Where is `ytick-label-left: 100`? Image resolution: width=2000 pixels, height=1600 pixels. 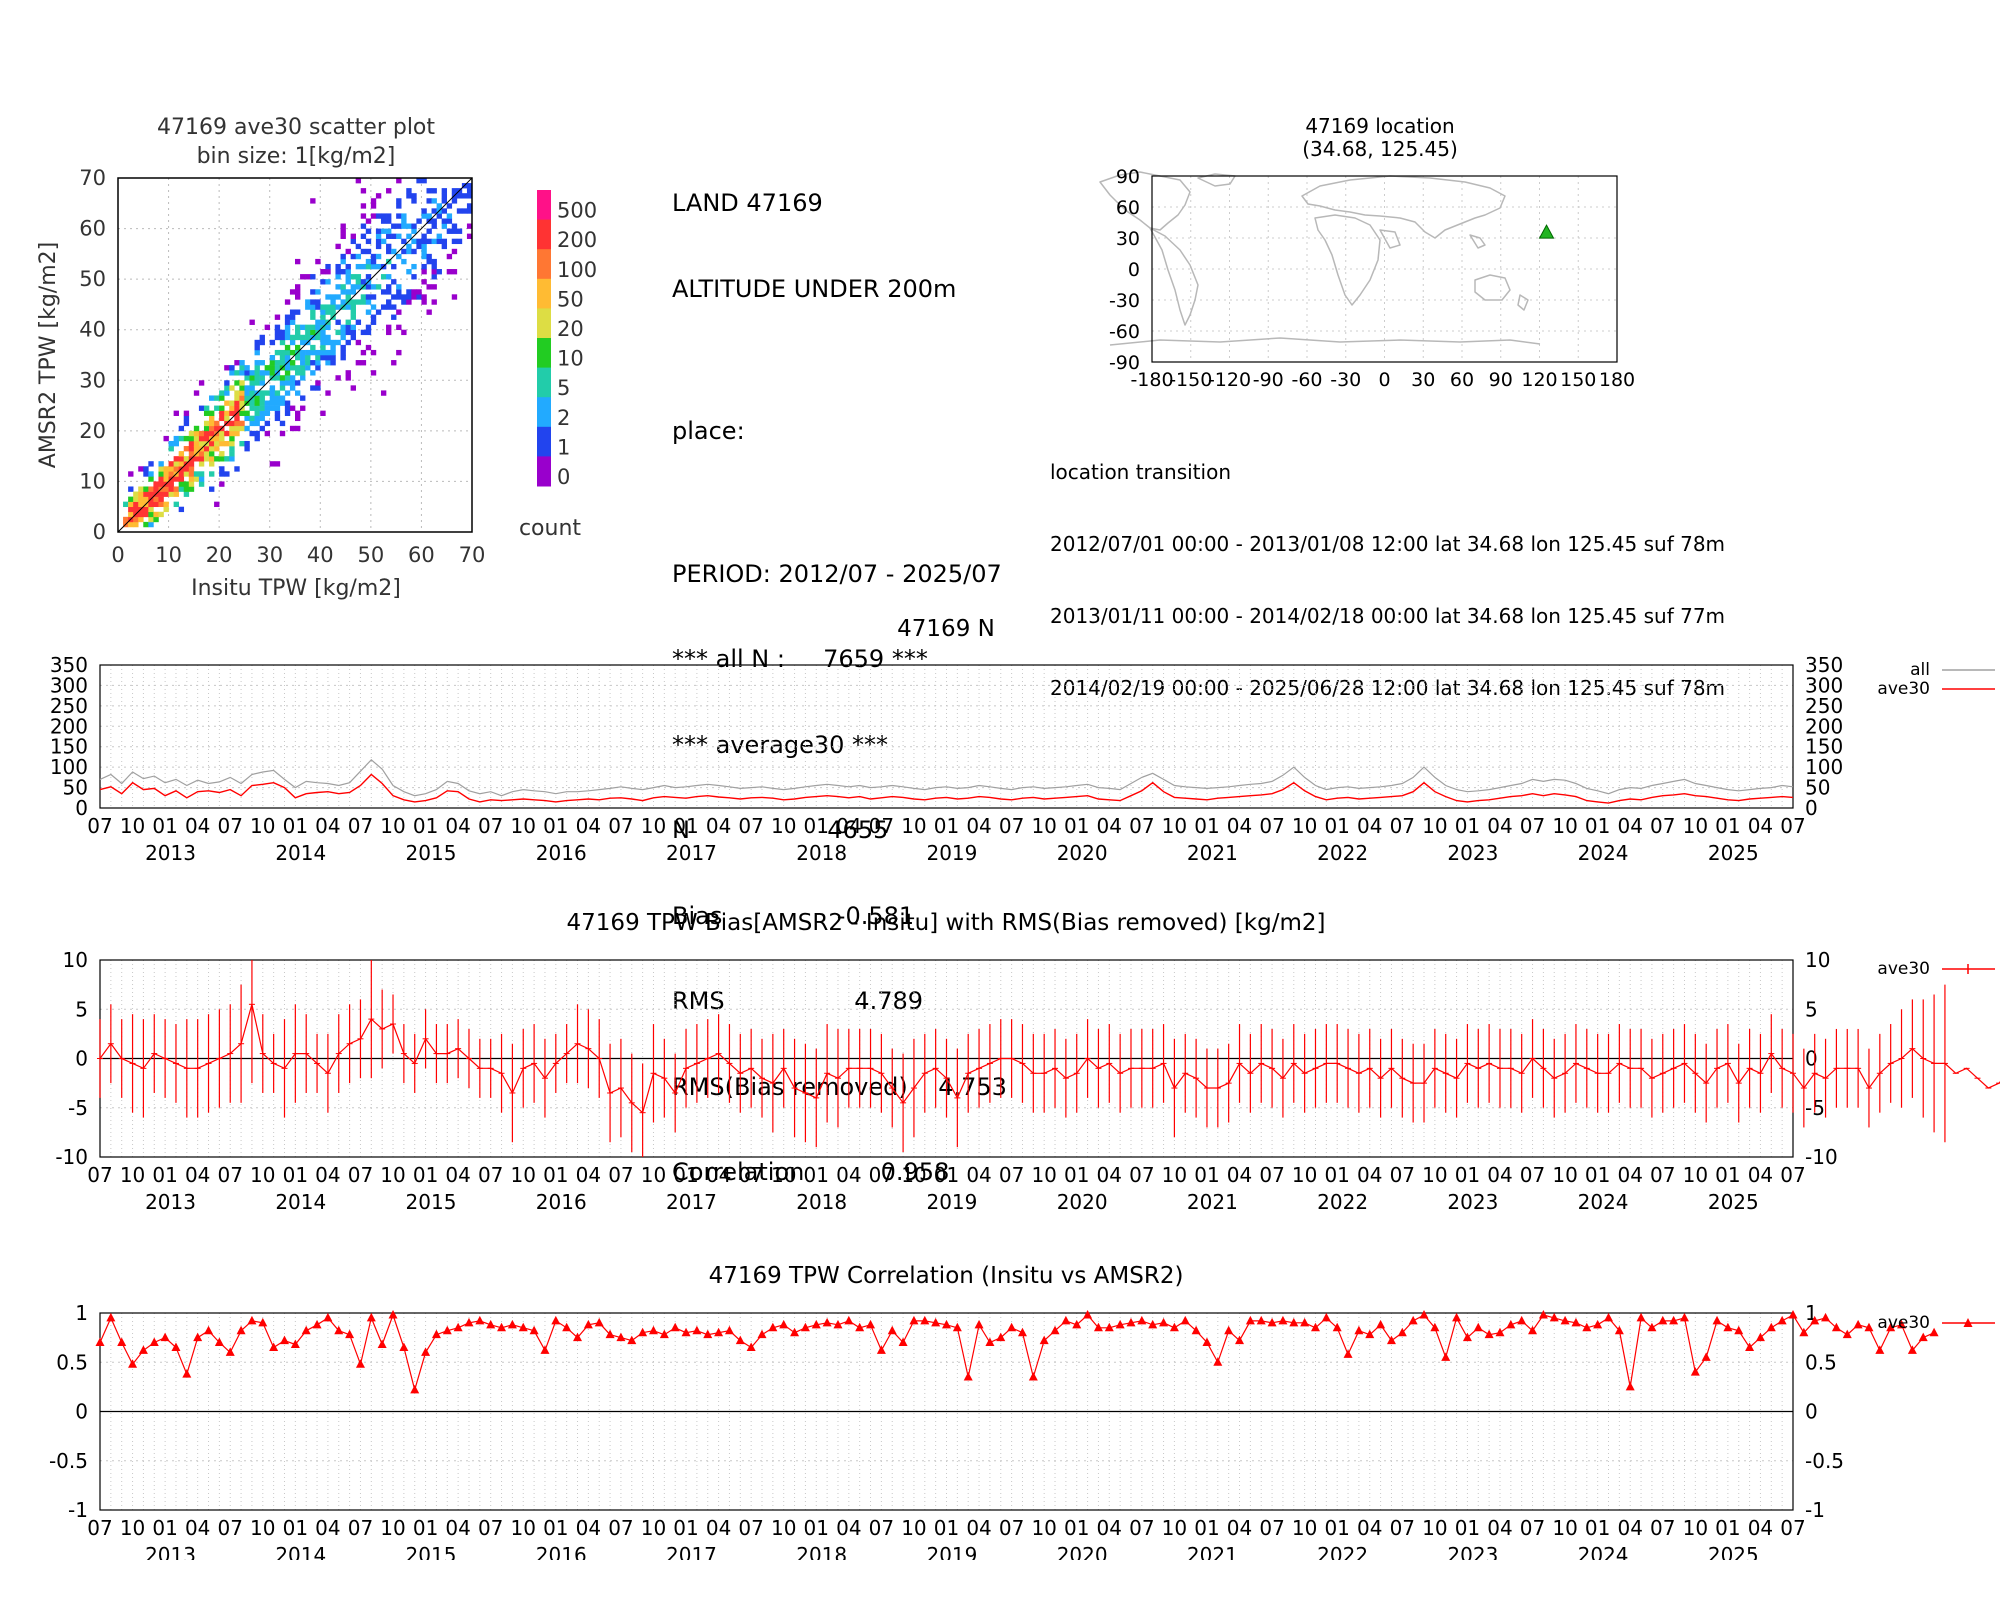
ytick-label-left: 100 is located at coordinates (69, 767).